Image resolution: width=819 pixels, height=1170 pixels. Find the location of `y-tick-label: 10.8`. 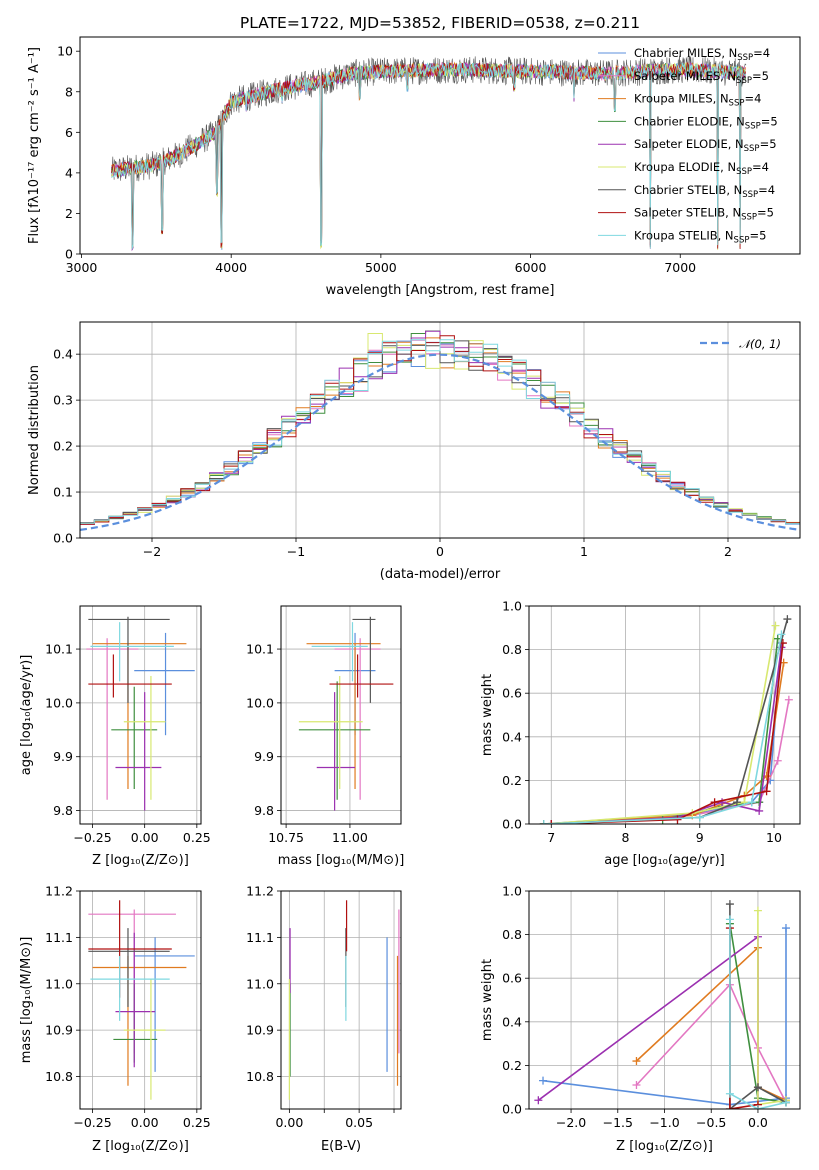

y-tick-label: 10.8 is located at coordinates (260, 1076).